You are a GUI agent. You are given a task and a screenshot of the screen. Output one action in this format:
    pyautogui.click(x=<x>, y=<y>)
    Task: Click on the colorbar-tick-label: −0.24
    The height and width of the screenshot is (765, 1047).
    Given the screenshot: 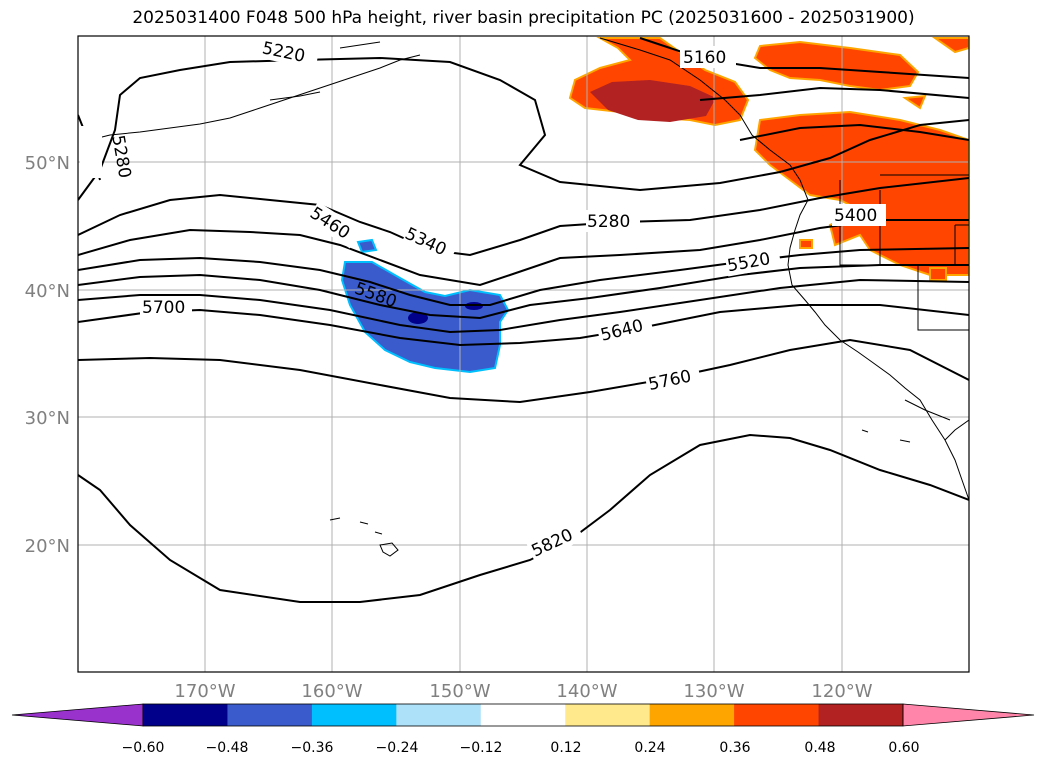 What is the action you would take?
    pyautogui.click(x=397, y=748)
    